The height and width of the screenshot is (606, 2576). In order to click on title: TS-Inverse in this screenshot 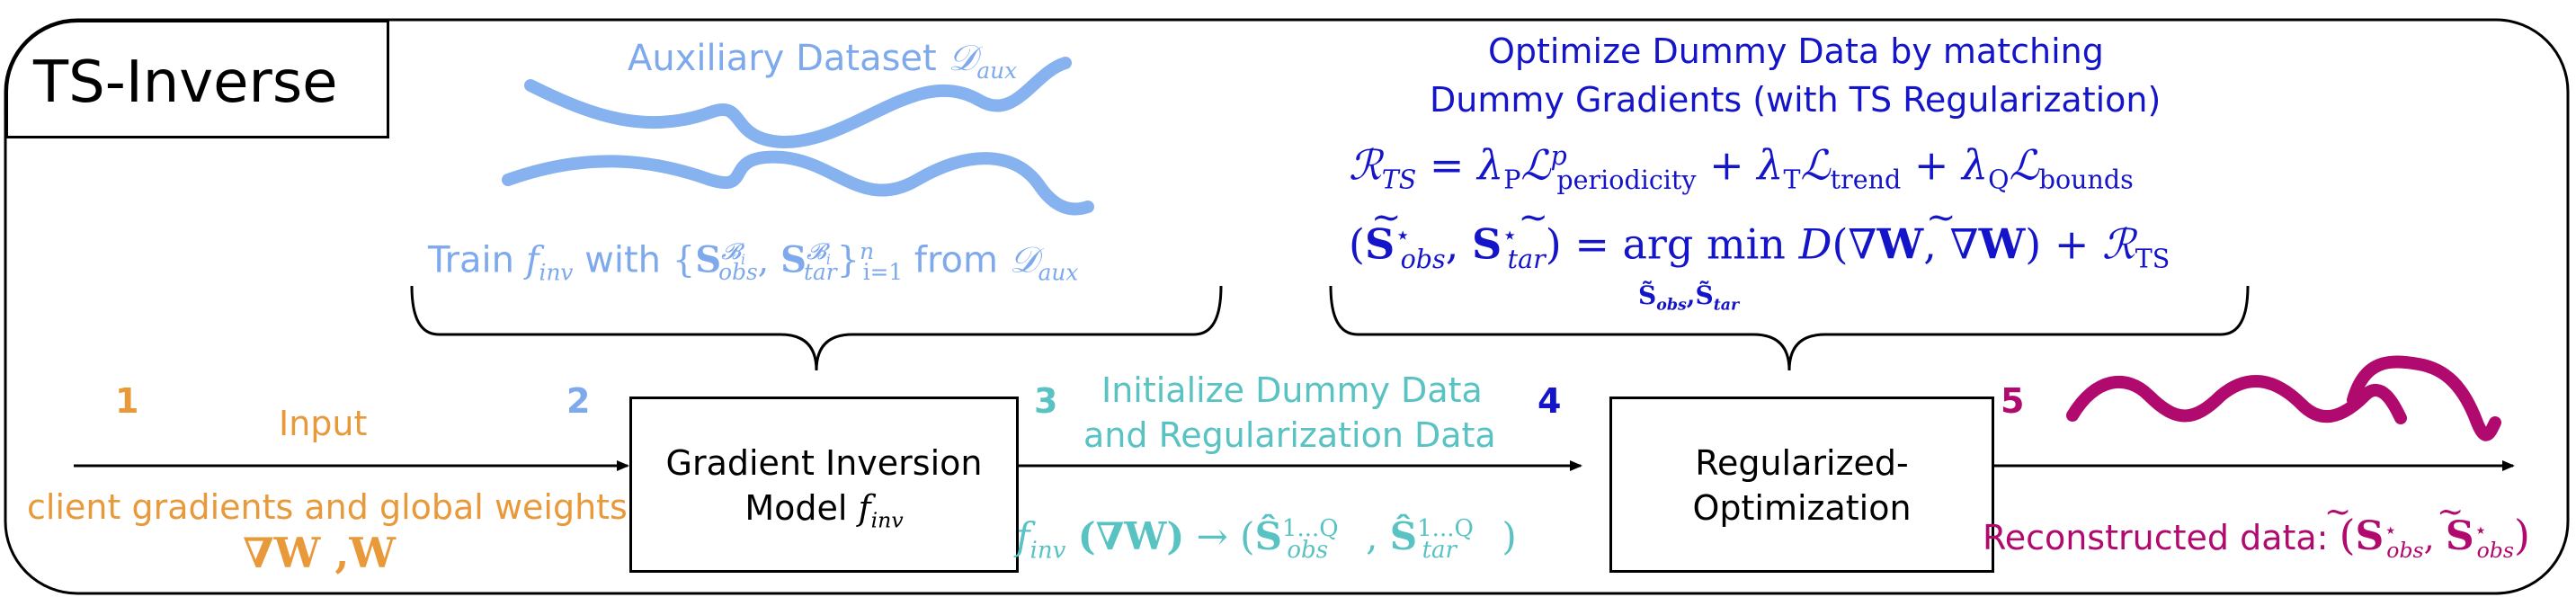, I will do `click(186, 82)`.